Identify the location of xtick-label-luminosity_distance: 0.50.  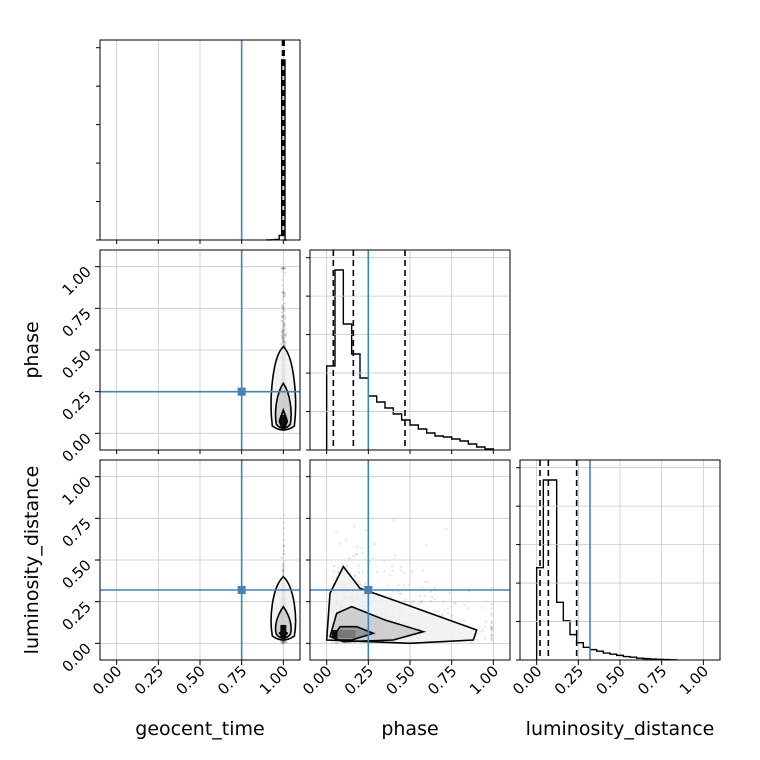
(610, 680).